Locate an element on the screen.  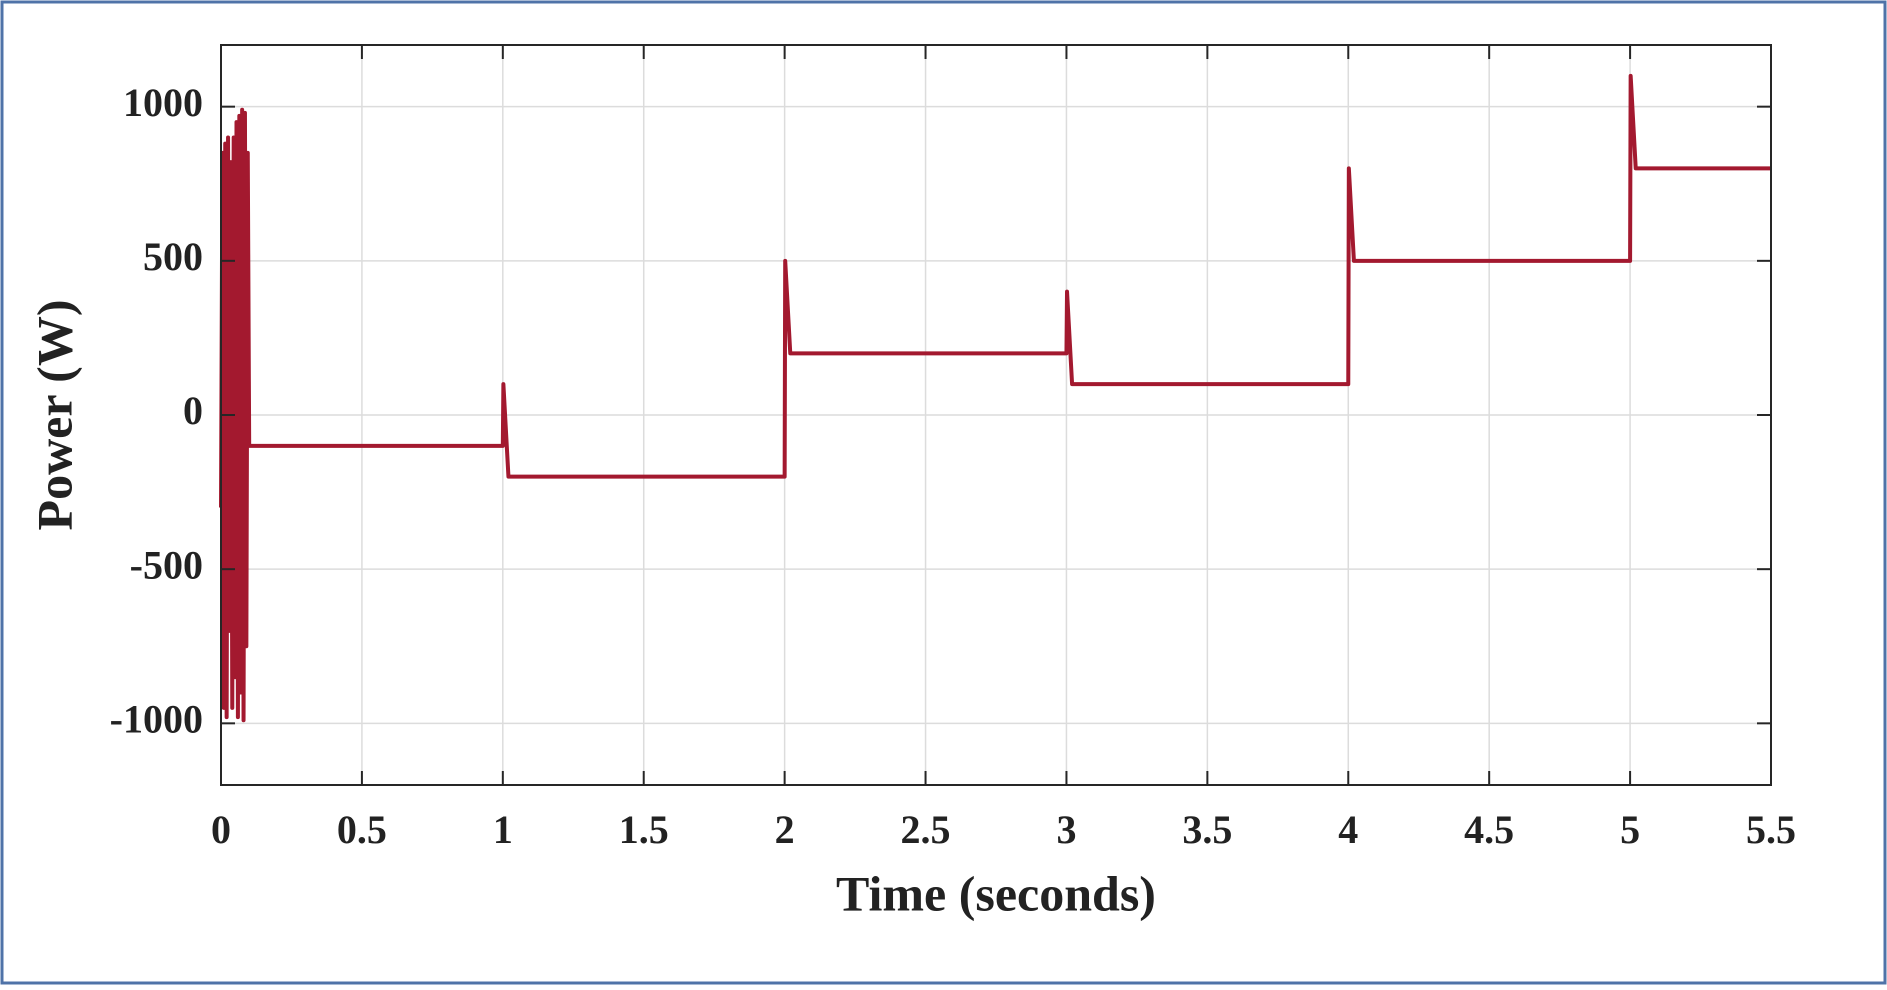
x-tick-label: 5 is located at coordinates (1630, 829).